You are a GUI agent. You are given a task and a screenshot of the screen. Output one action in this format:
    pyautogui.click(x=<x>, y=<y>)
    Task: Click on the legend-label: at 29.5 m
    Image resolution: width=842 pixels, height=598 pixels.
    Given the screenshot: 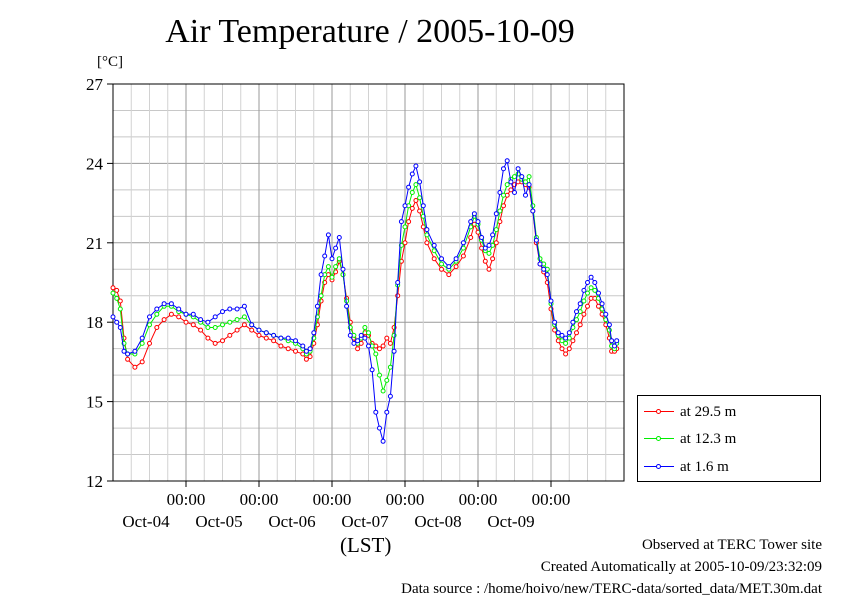 What is the action you would take?
    pyautogui.click(x=708, y=411)
    